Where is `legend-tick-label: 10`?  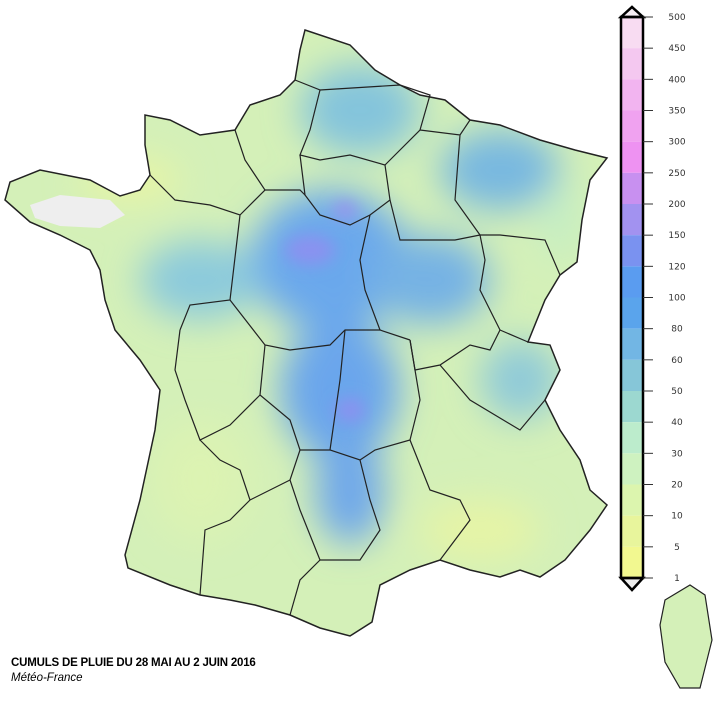
legend-tick-label: 10 is located at coordinates (677, 517).